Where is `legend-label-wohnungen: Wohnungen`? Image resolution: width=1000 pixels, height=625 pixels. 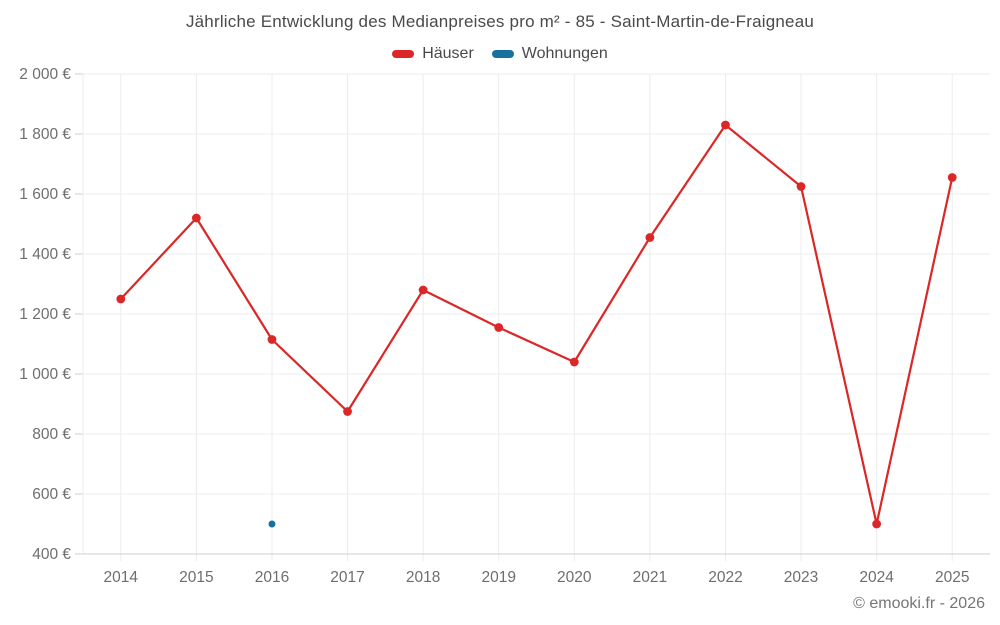
legend-label-wohnungen: Wohnungen is located at coordinates (564, 53).